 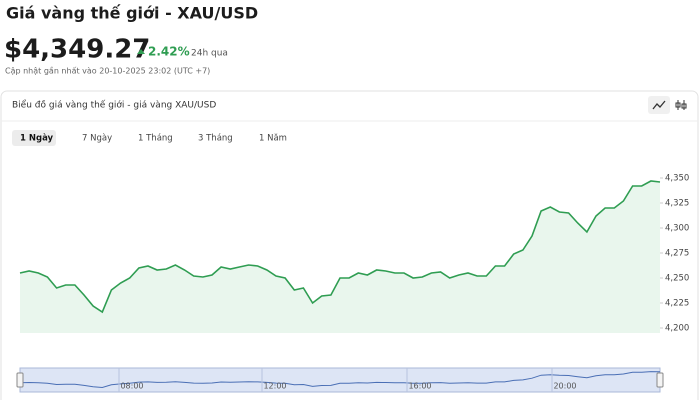 What do you see at coordinates (274, 386) in the screenshot?
I see `navigator-label: 12:00` at bounding box center [274, 386].